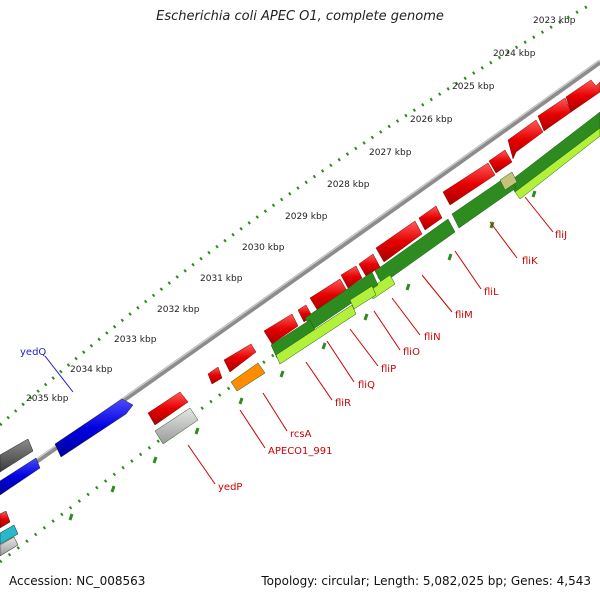  I want to click on gene-label: APECO1_991, so click(300, 451).